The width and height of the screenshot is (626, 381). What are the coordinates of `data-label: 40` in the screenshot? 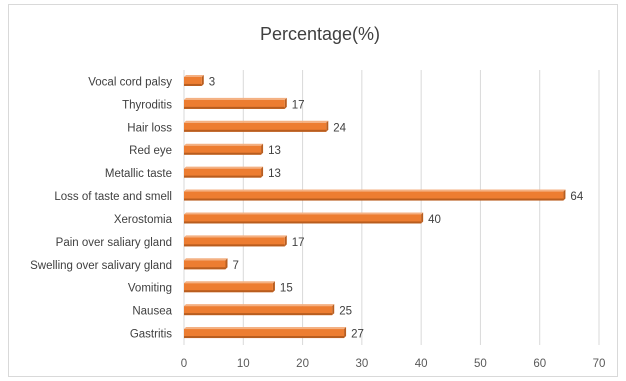 It's located at (434, 220).